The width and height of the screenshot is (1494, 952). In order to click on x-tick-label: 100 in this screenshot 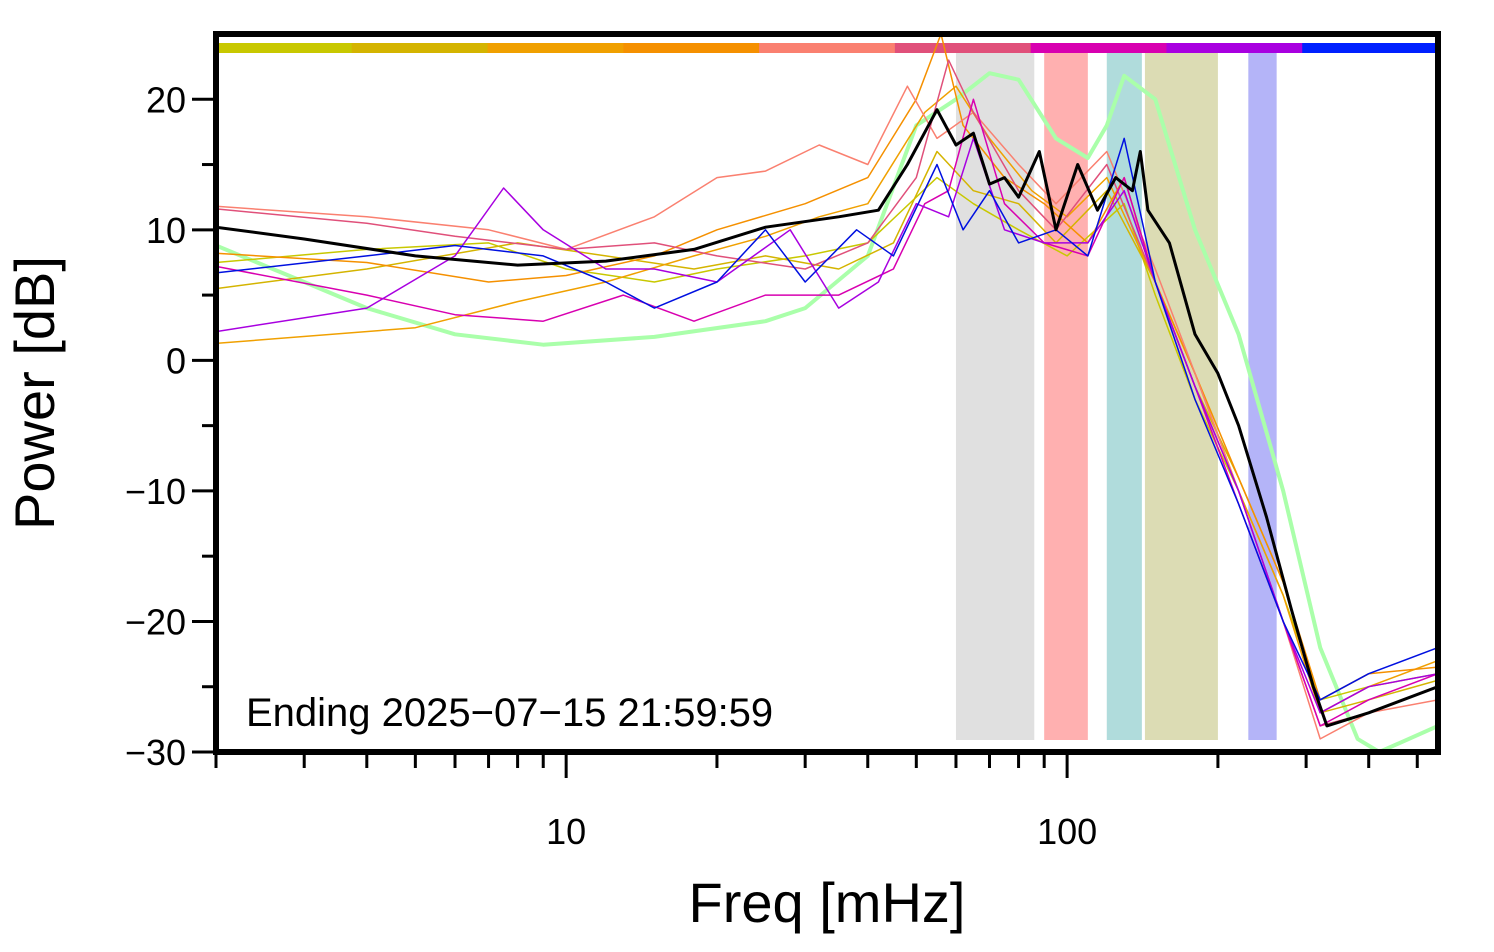, I will do `click(1067, 831)`.